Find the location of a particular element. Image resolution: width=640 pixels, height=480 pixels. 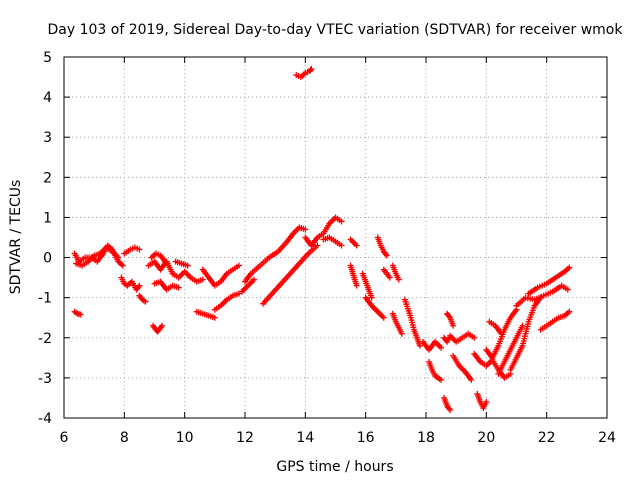

series-an is located at coordinates (510, 349).